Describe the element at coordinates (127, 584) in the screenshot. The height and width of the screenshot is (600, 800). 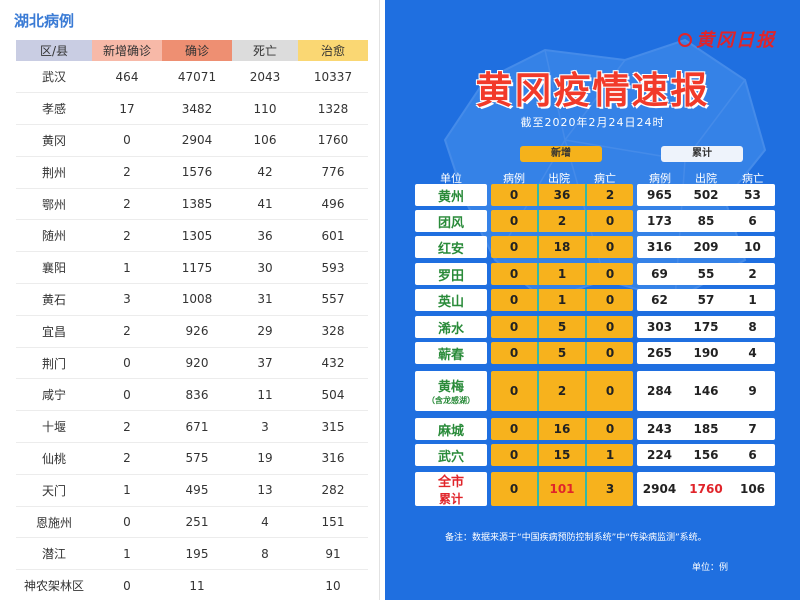
I see `cell-new-confirmed: 0` at that location.